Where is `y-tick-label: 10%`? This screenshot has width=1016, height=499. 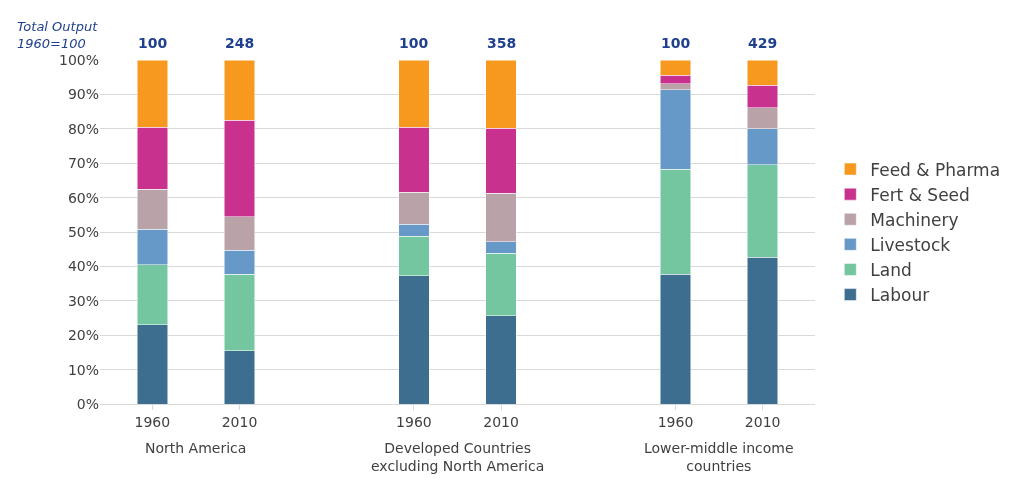 y-tick-label: 10% is located at coordinates (83, 369).